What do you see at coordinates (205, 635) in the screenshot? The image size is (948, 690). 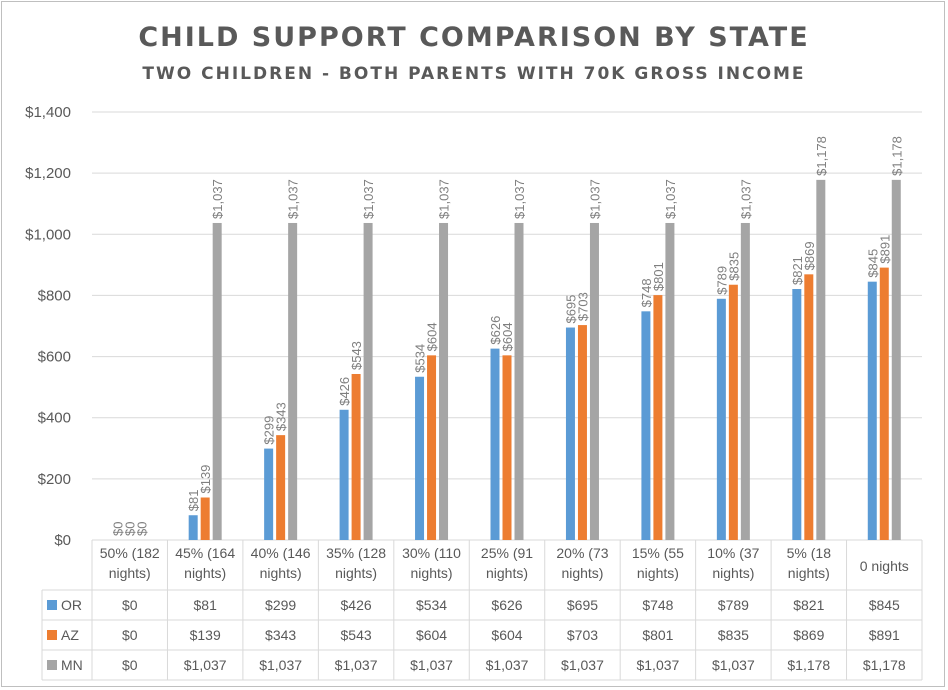 I see `table-cell: $139` at bounding box center [205, 635].